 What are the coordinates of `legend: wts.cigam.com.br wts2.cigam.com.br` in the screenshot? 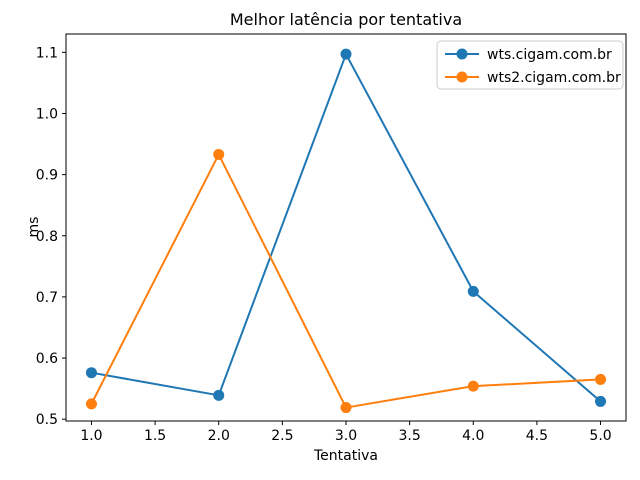 It's located at (530, 65).